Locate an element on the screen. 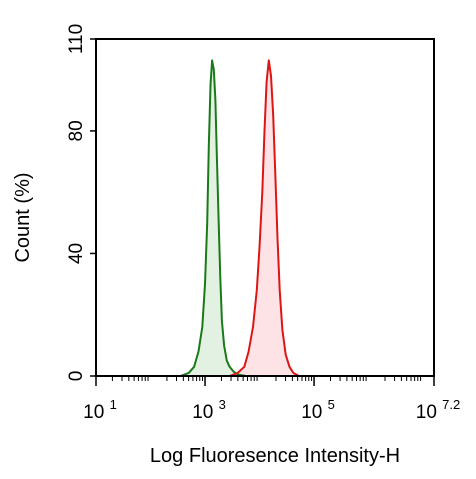  x-tick-label: 10 3 is located at coordinates (209, 410).